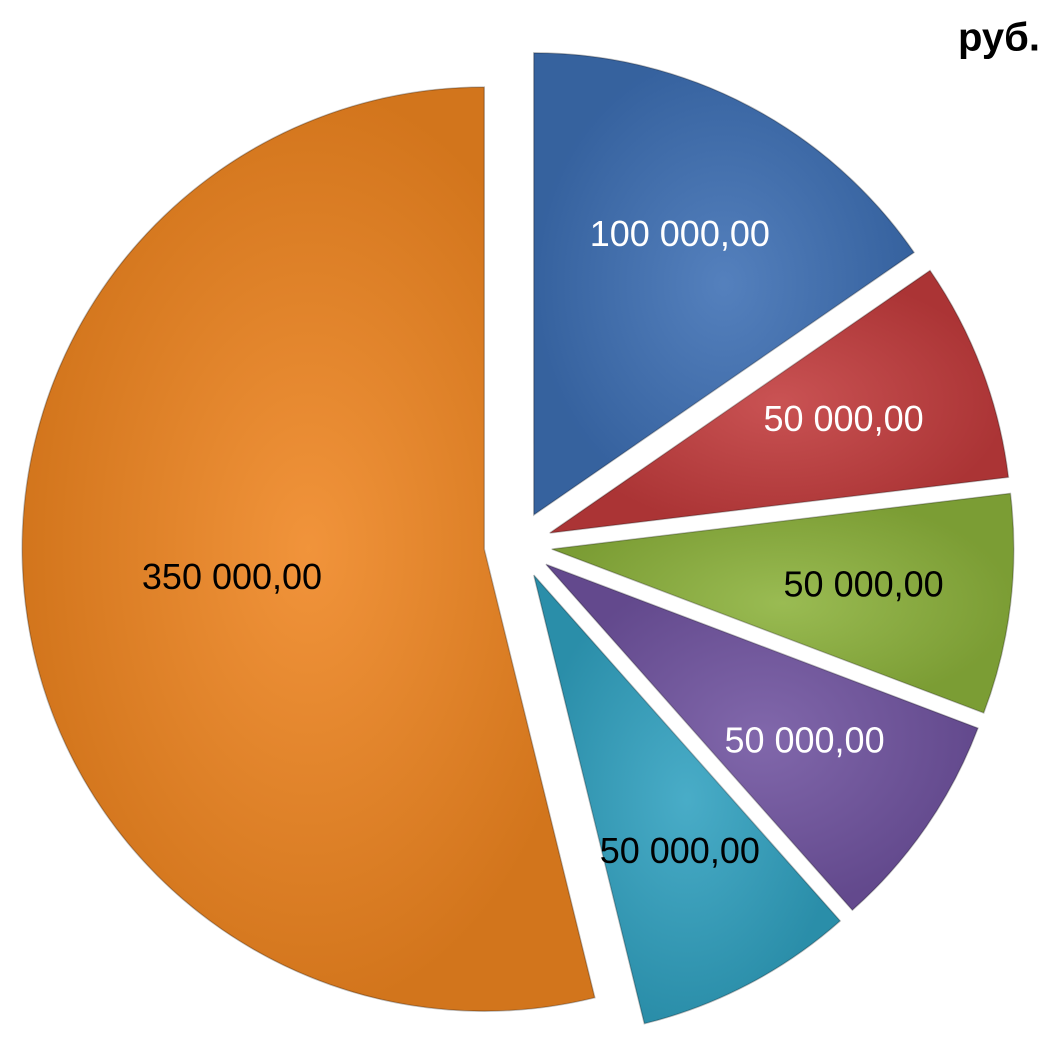 The image size is (1051, 1042). What do you see at coordinates (680, 233) in the screenshot?
I see `data-label: 100 000,00` at bounding box center [680, 233].